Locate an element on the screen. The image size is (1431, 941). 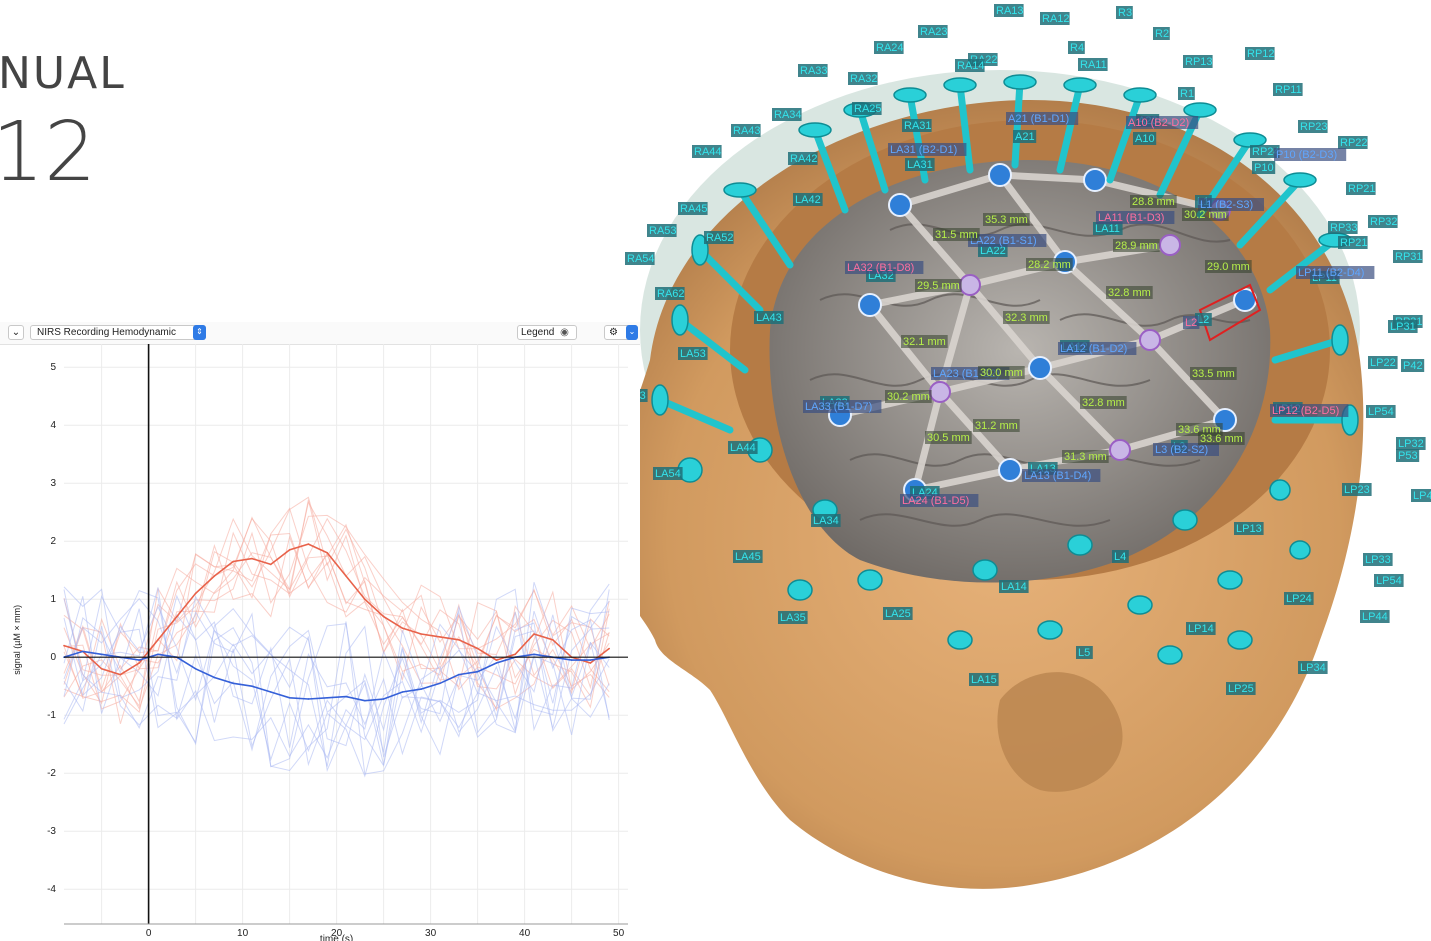
svg-text: LP32 is located at coordinates (1411, 444).